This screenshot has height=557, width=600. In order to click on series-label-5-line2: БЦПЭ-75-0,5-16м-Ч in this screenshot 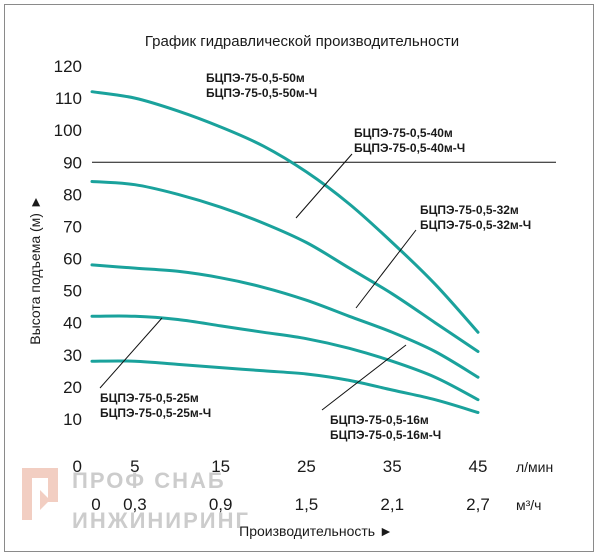, I will do `click(385, 435)`.